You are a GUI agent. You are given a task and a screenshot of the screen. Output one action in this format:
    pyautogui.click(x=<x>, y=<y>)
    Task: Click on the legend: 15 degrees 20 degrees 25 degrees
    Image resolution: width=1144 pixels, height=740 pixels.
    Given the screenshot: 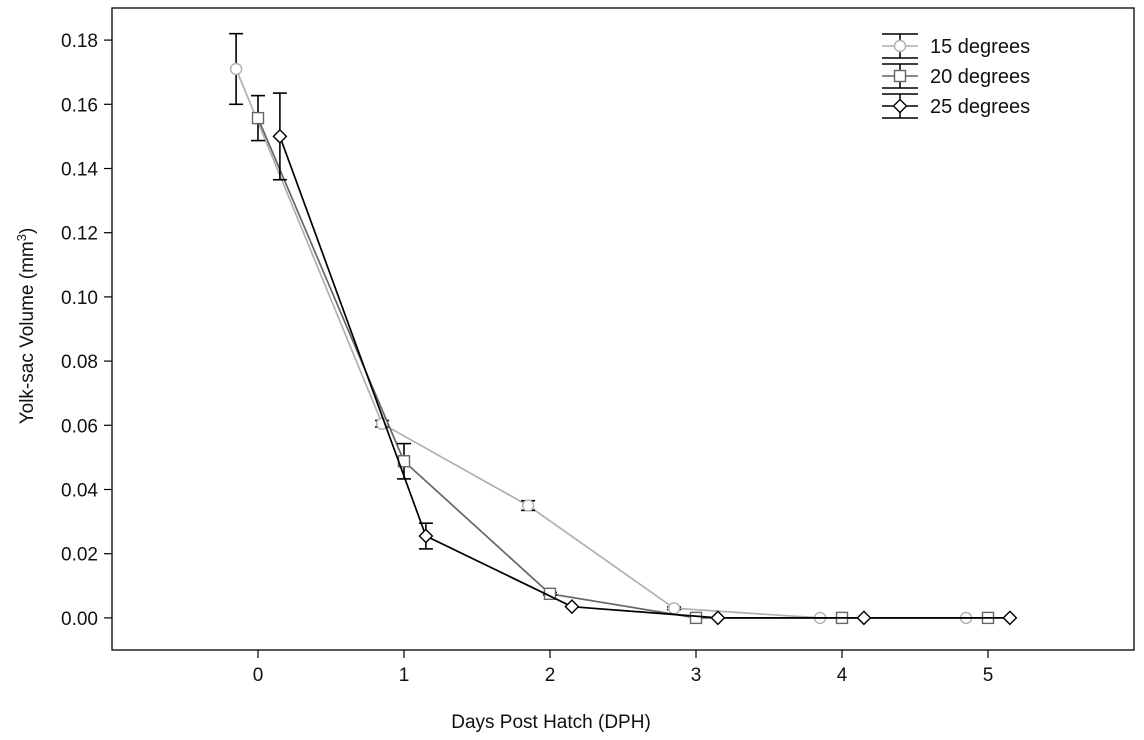 What is the action you would take?
    pyautogui.click(x=956, y=76)
    